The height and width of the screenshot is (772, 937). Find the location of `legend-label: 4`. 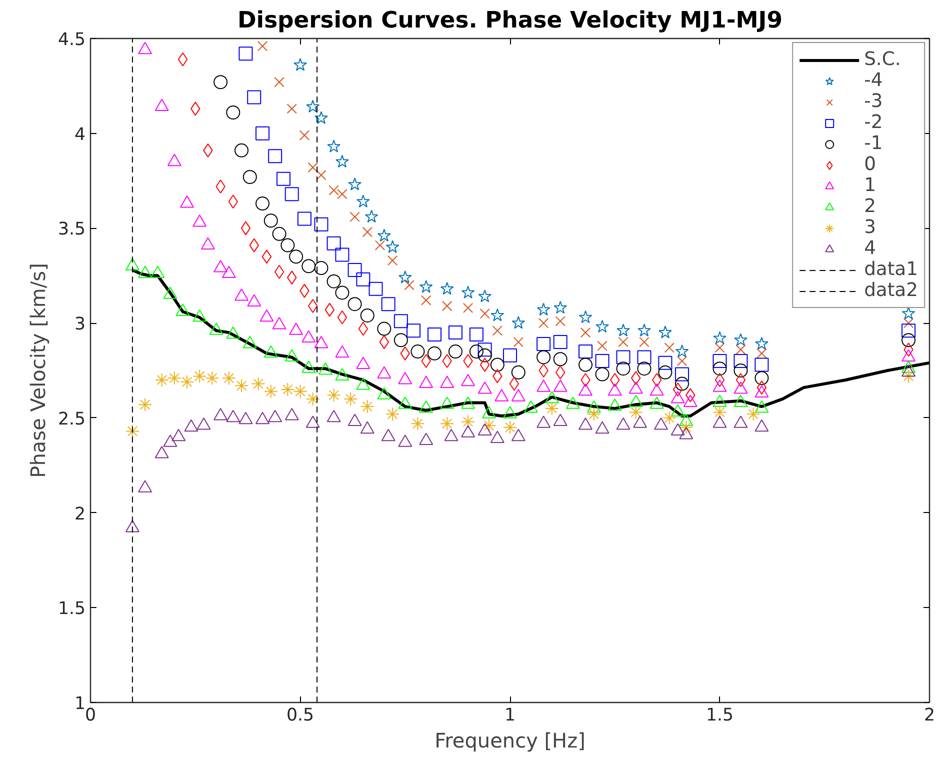

legend-label: 4 is located at coordinates (870, 248).